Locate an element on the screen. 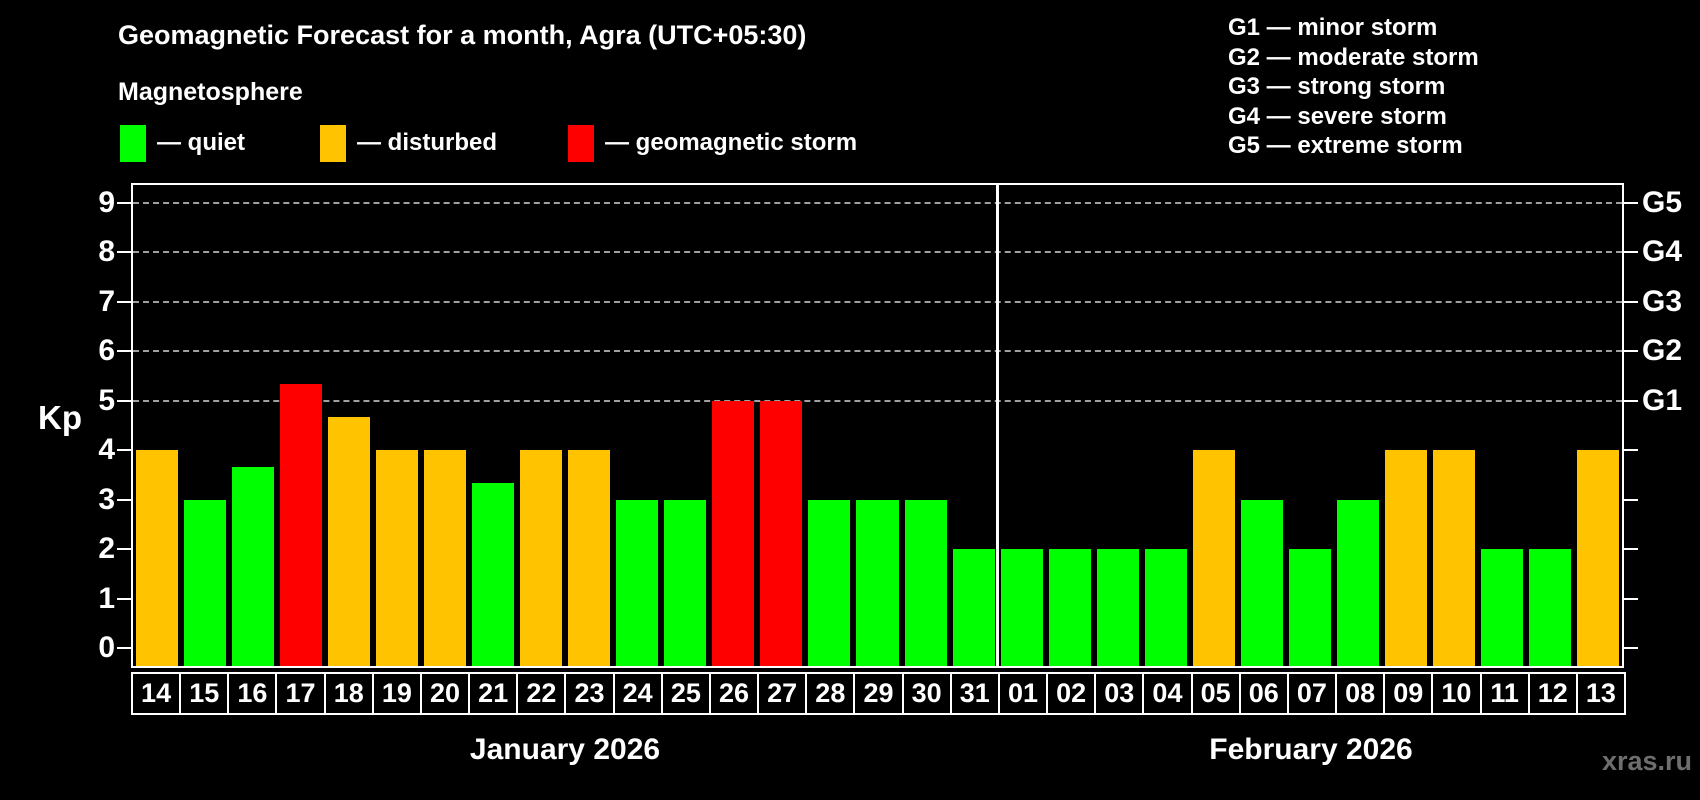 This screenshot has height=800, width=1700. month-label-february: February 2026 is located at coordinates (1311, 749).